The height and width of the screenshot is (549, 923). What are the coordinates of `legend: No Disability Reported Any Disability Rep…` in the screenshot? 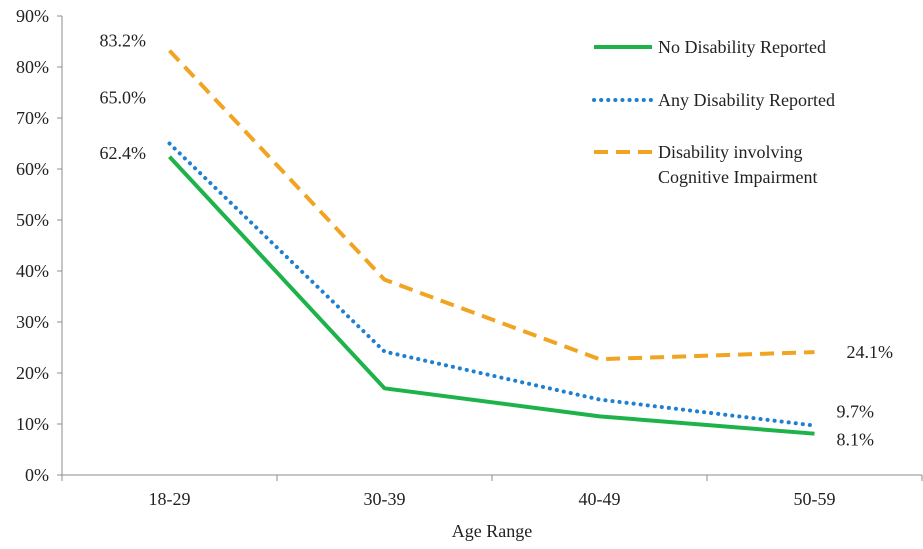 It's located at (713, 112).